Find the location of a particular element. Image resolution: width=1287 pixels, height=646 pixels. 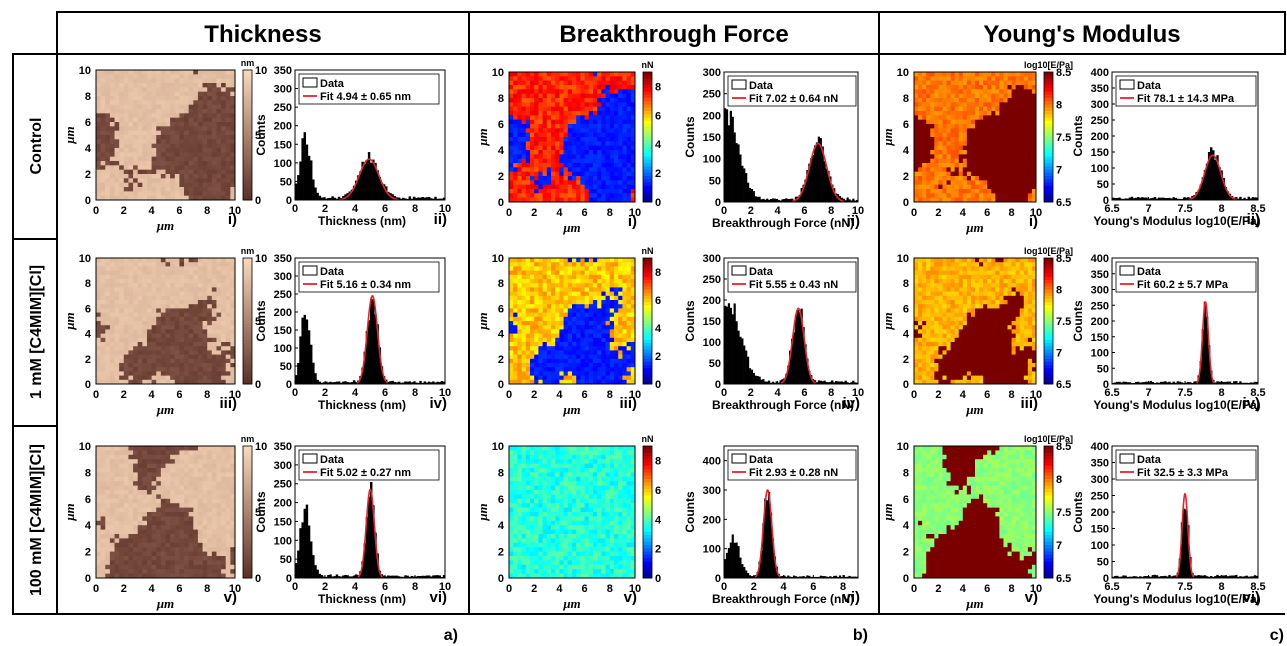

y-tick-label: 100 is located at coordinates (1100, 169).